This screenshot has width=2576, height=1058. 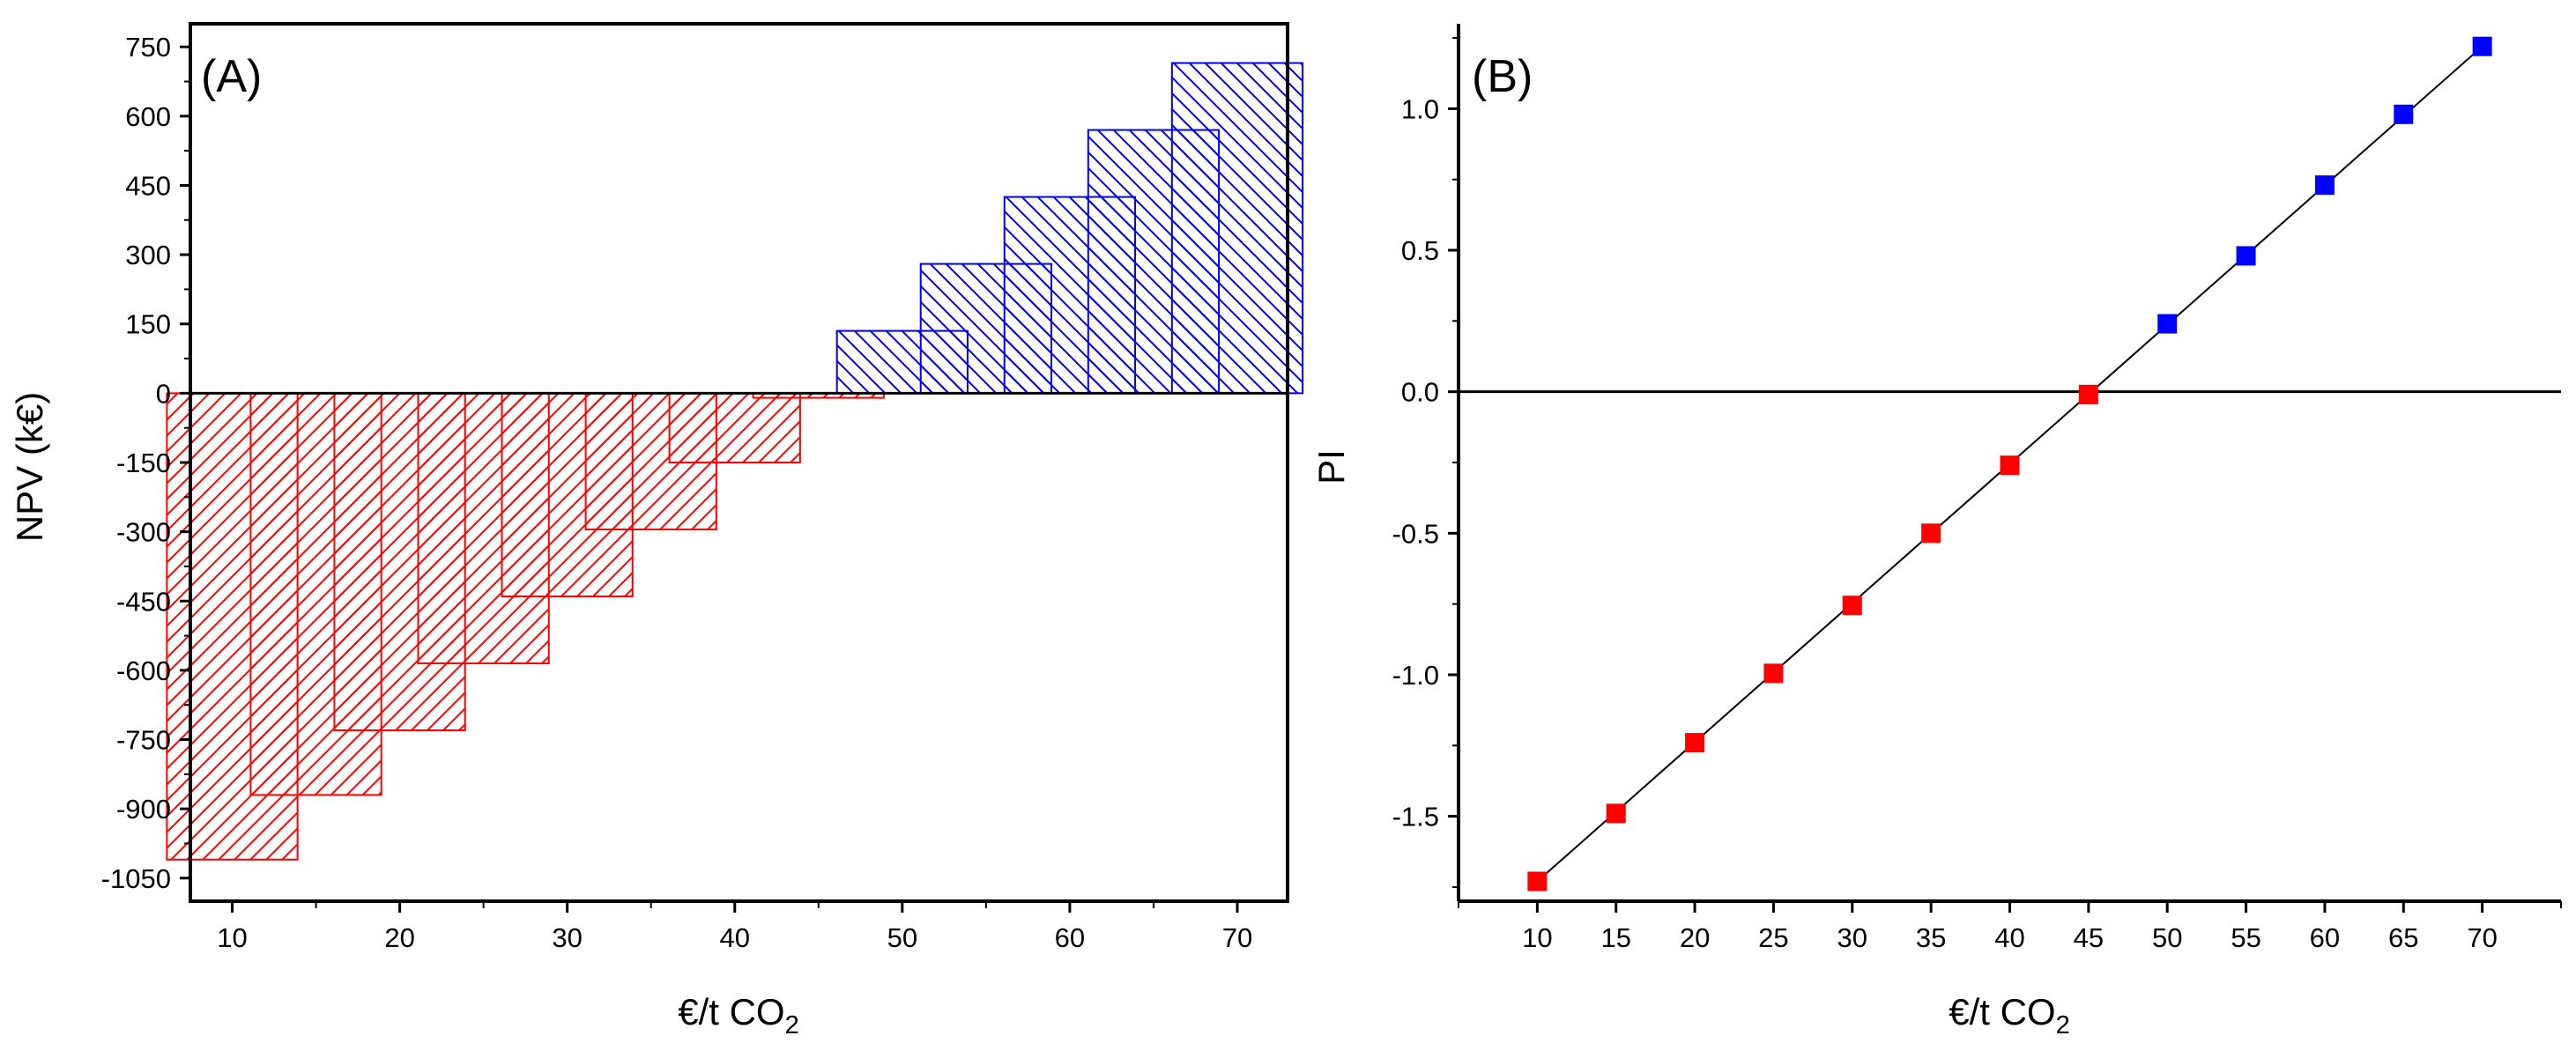 What do you see at coordinates (143, 671) in the screenshot?
I see `y-tick-label--600: -600` at bounding box center [143, 671].